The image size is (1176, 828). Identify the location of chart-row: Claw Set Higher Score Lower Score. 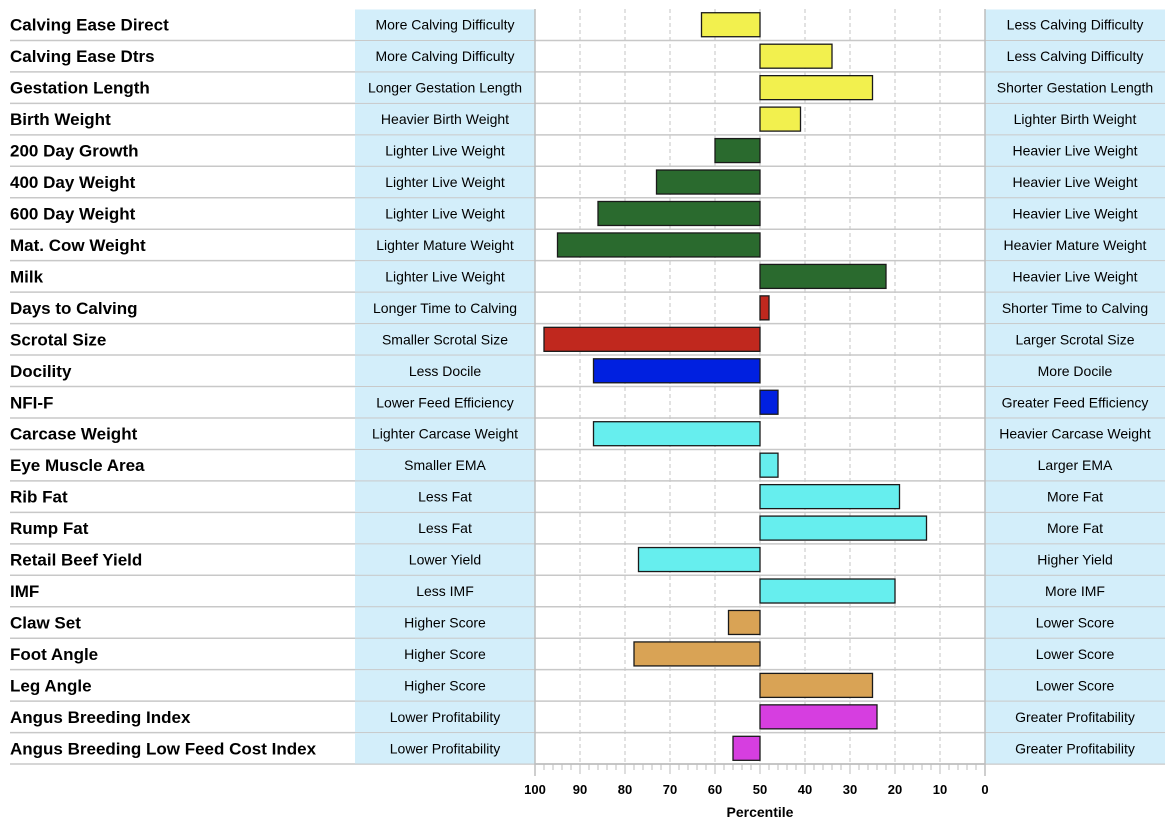
(587, 623).